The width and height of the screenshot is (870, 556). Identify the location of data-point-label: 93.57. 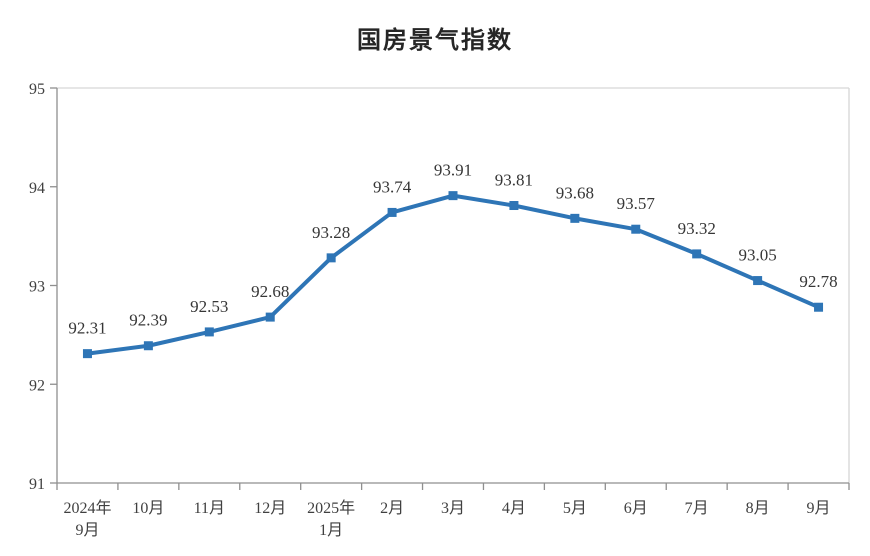
(636, 203).